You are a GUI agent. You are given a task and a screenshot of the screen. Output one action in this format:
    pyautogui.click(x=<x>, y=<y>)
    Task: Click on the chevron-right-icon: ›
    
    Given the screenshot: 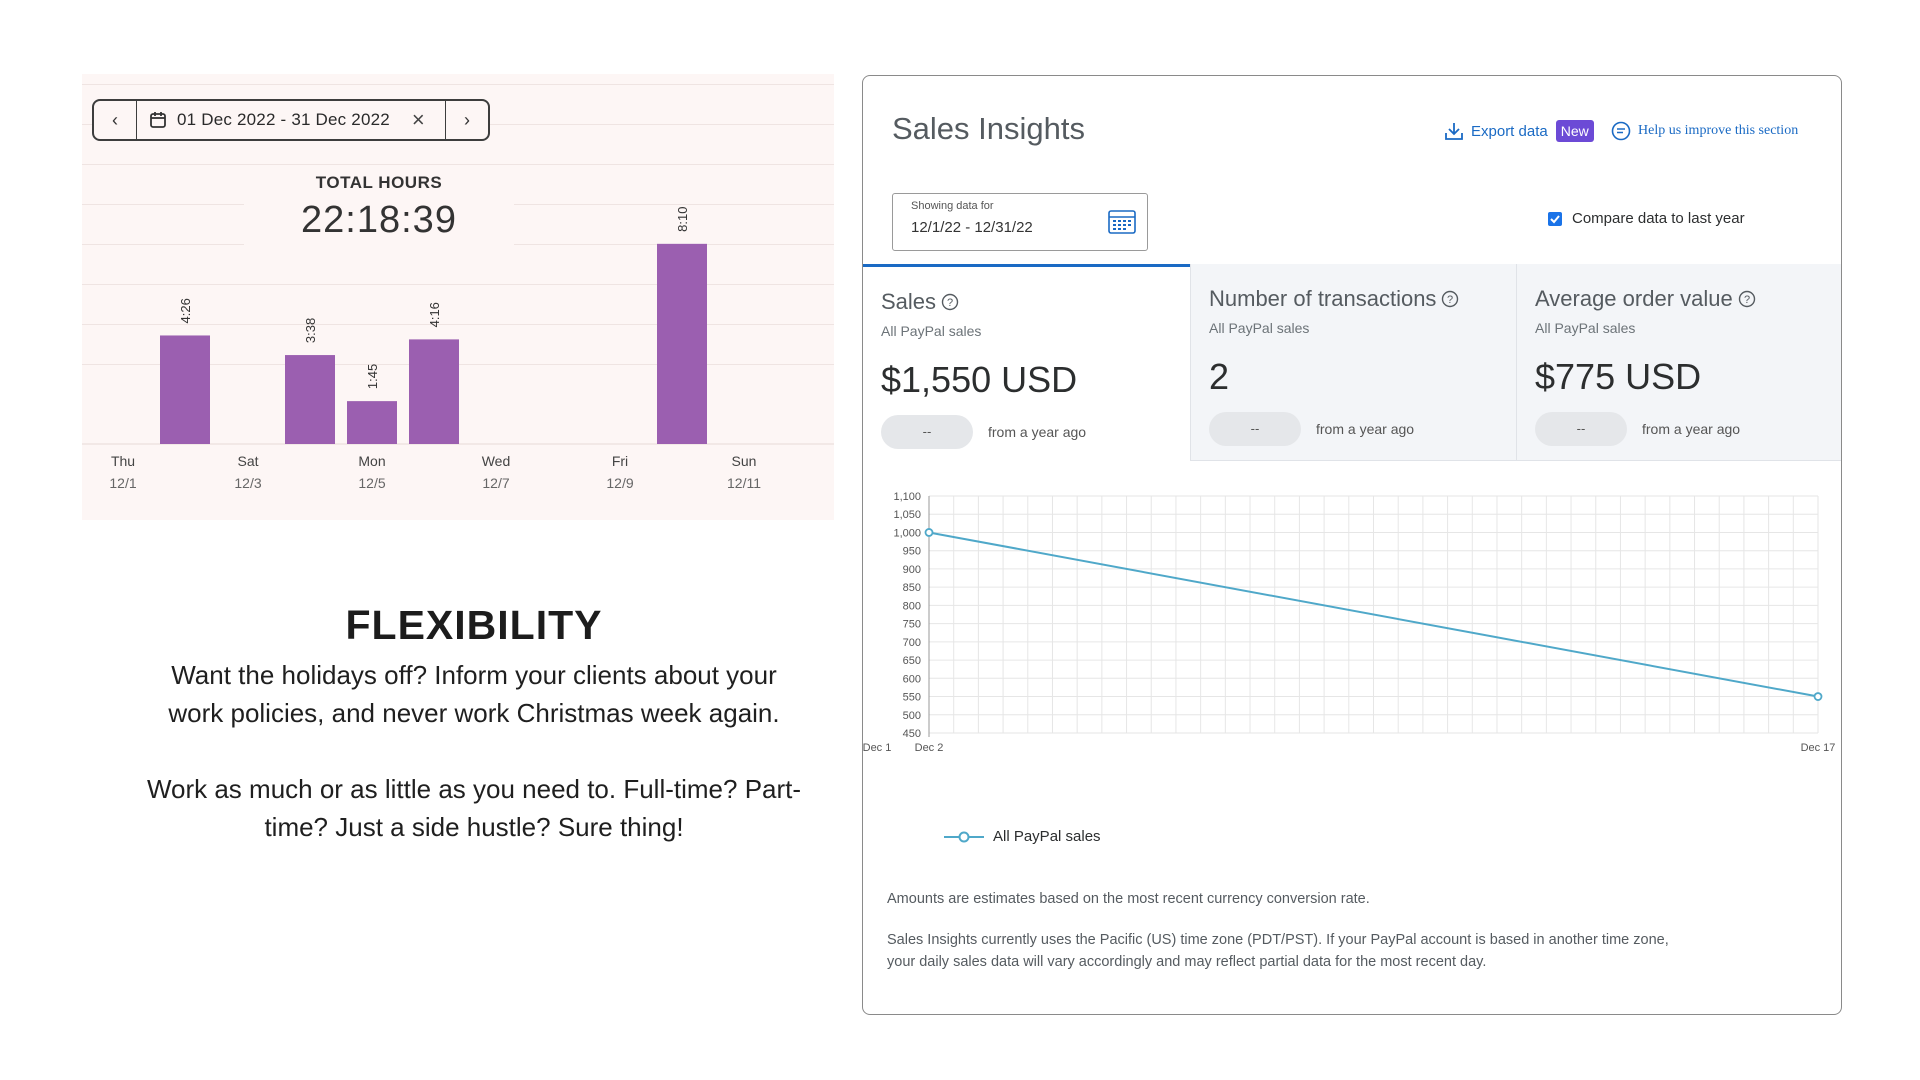 What is the action you would take?
    pyautogui.click(x=467, y=119)
    